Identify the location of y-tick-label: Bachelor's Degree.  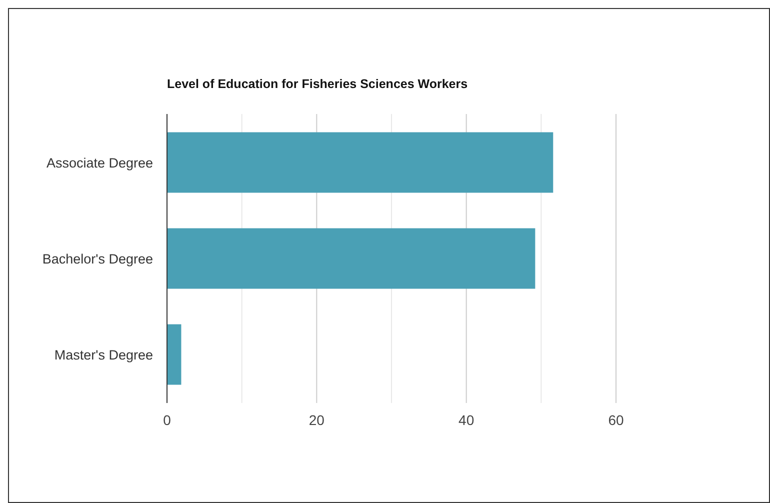
(97, 259).